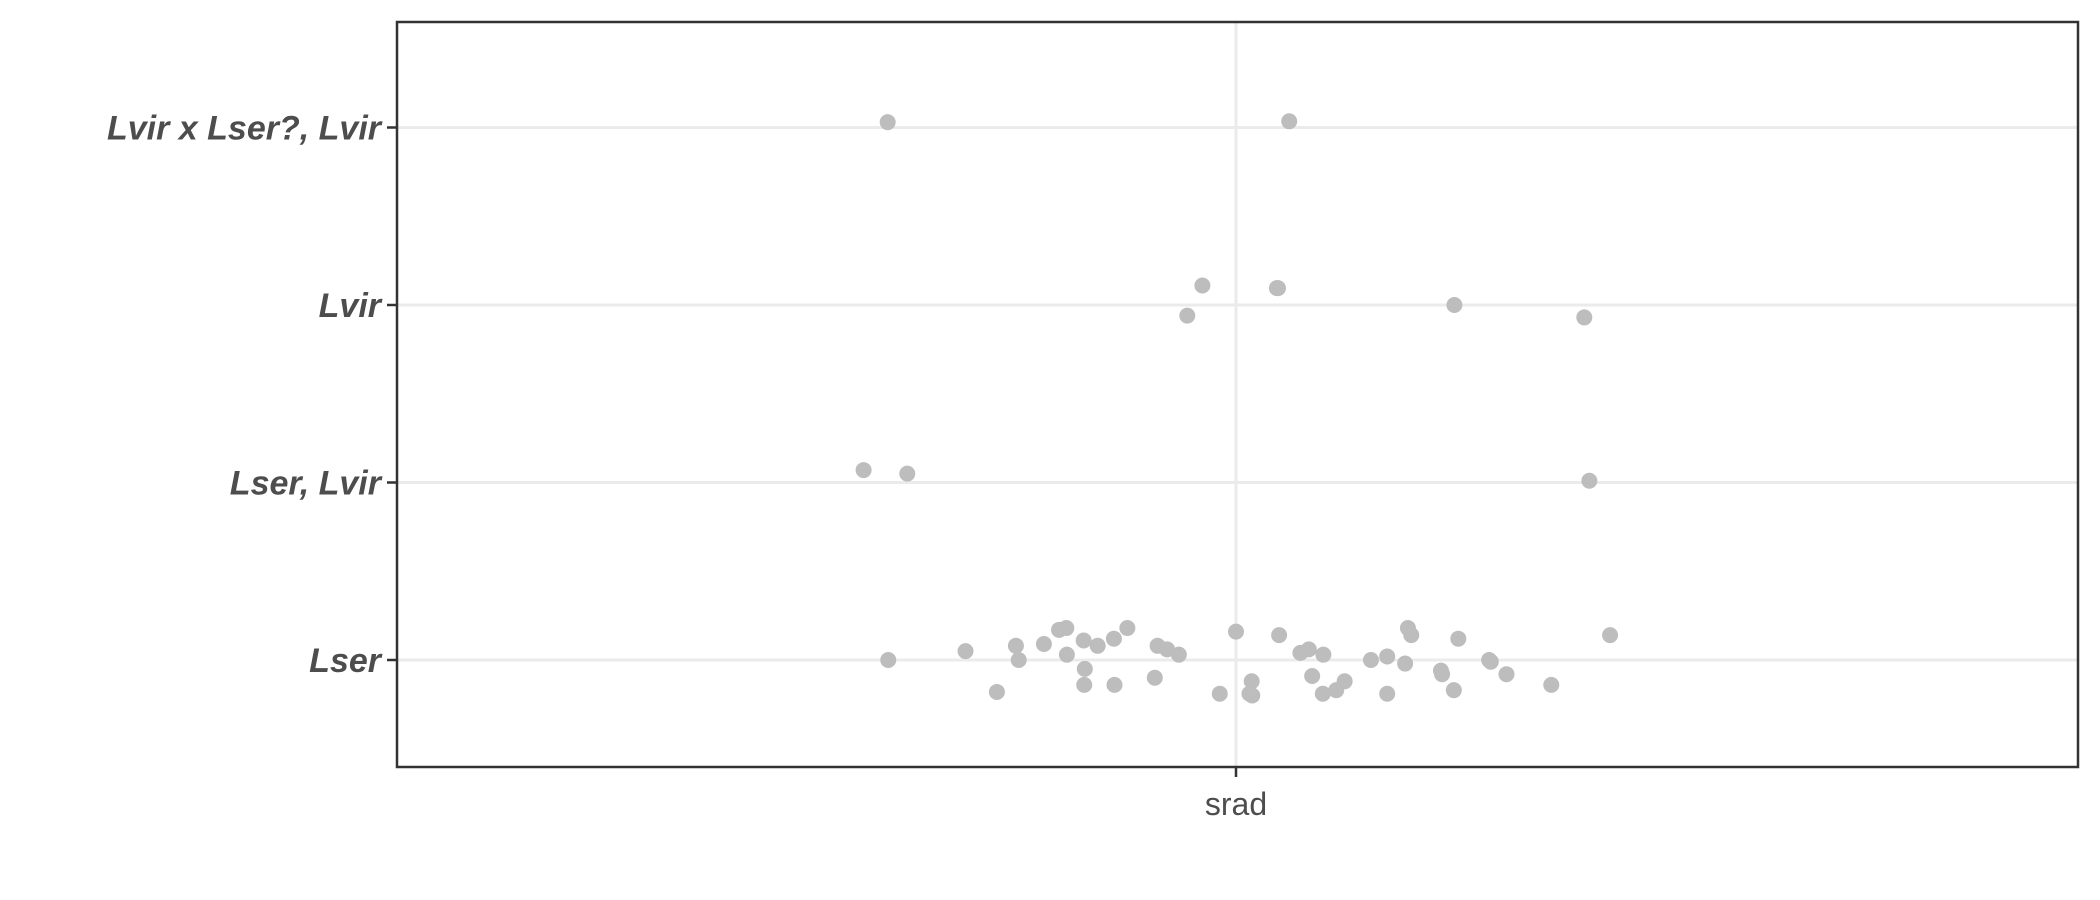  What do you see at coordinates (252, 395) in the screenshot?
I see `y-axis: Lser Lser, Lvir Lvir Lvir x Lser?, Lvir` at bounding box center [252, 395].